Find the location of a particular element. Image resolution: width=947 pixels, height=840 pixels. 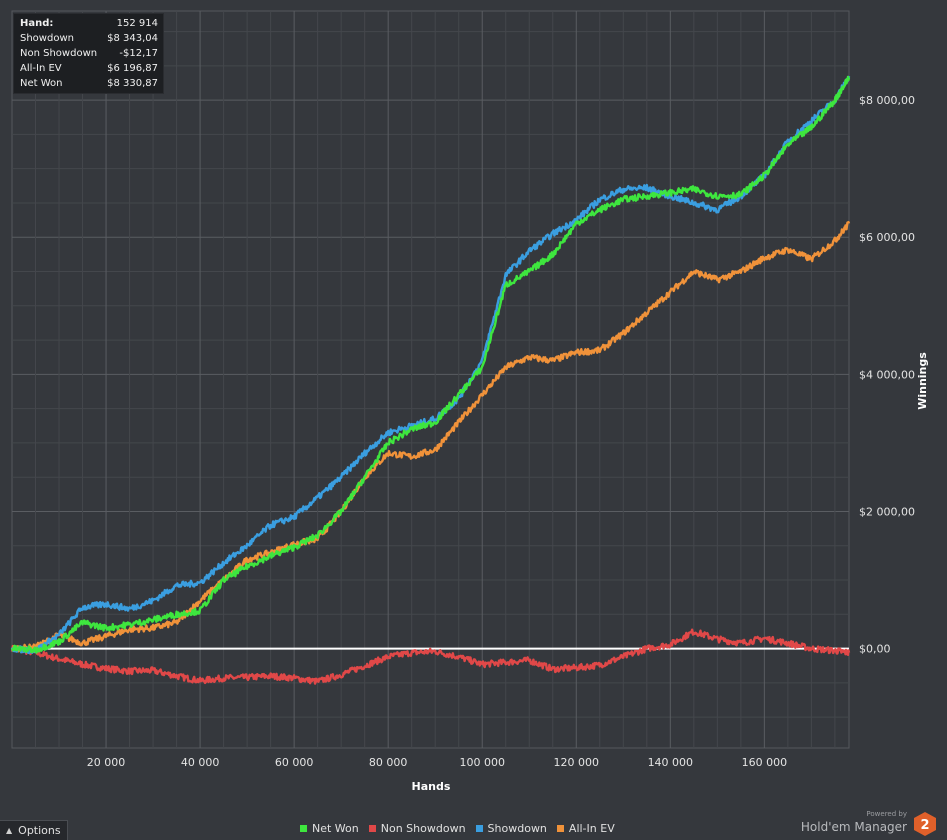

x-axis-title: Hands is located at coordinates (431, 786).